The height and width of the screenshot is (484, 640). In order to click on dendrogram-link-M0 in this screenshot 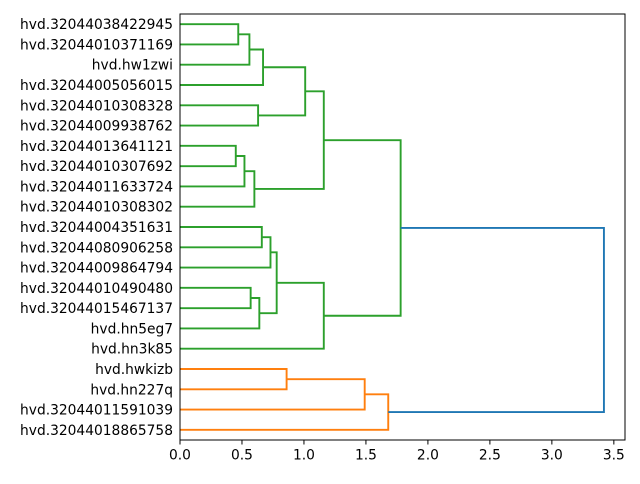, I will do `click(210, 34)`.